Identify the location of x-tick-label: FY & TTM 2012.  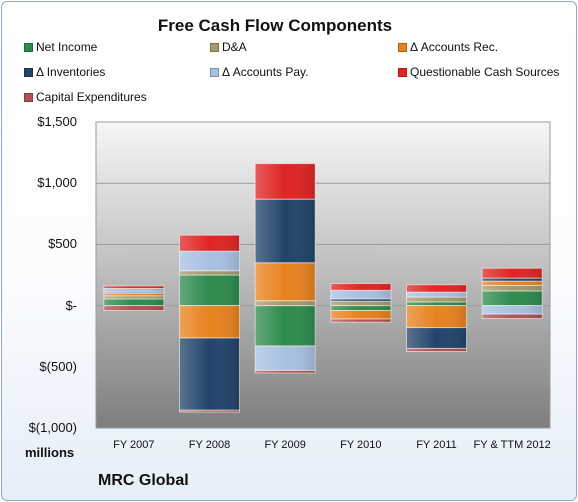
(512, 445).